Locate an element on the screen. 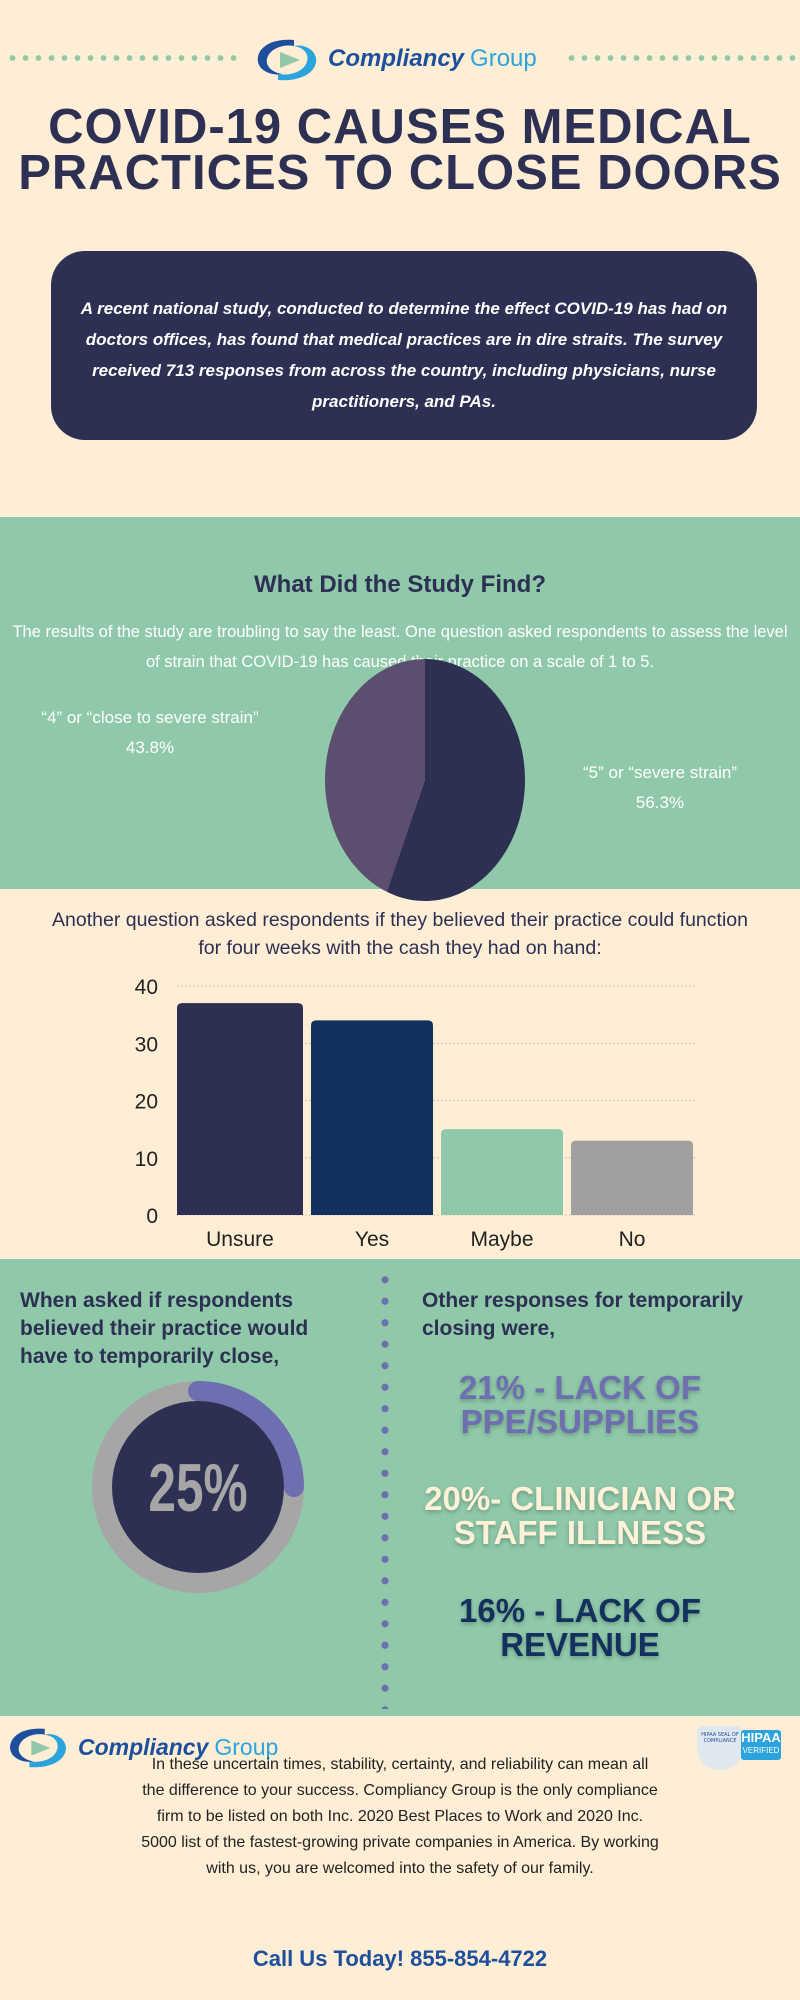 The height and width of the screenshot is (2000, 800). closing-donut-chart: 25% is located at coordinates (198, 1487).